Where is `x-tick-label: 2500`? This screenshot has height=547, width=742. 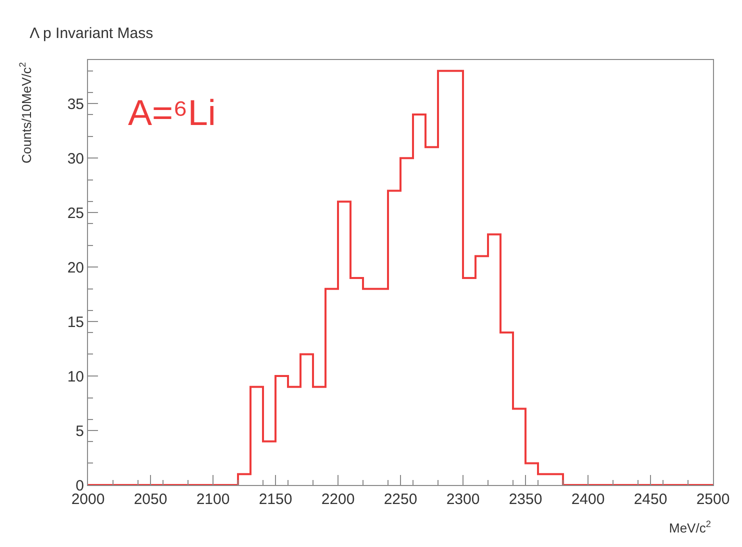
x-tick-label: 2500 is located at coordinates (713, 499).